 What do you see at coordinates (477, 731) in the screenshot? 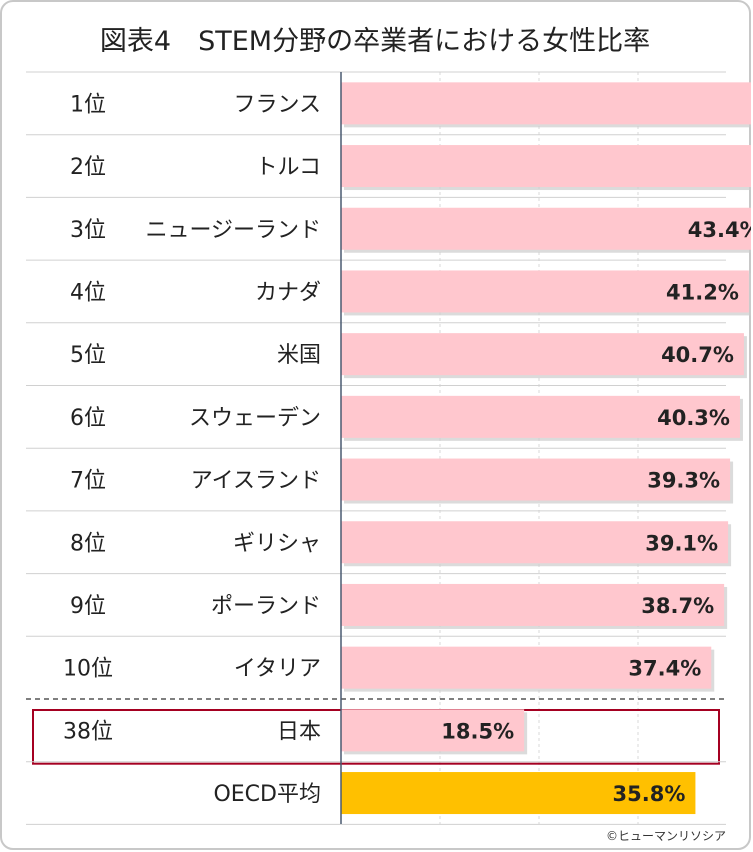
I see `data-label: 18.5%` at bounding box center [477, 731].